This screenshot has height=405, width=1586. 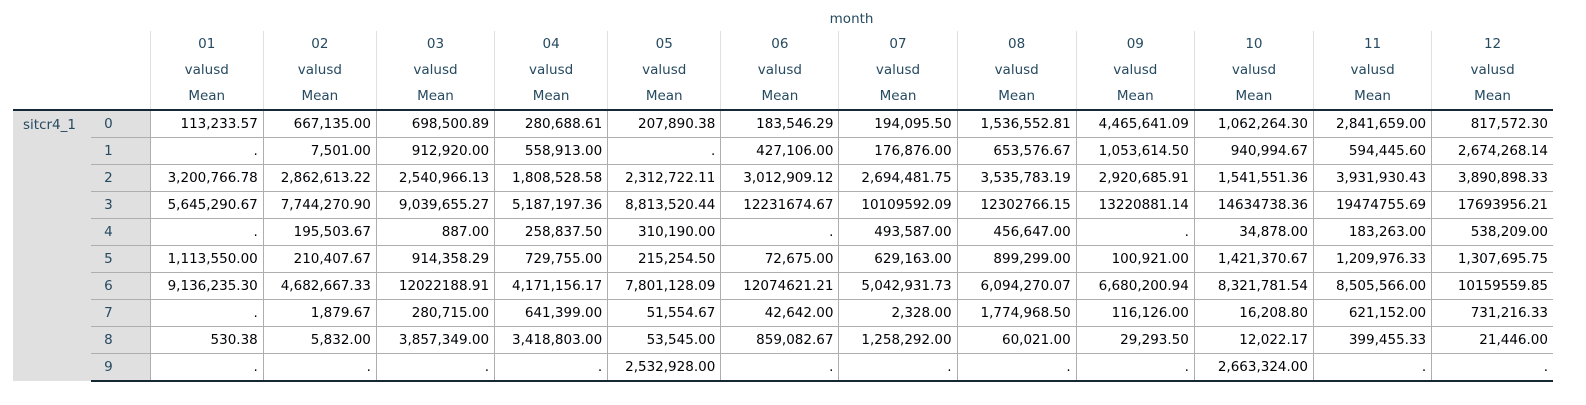 I want to click on table-cell: 1,062,264.30, so click(x=1253, y=124).